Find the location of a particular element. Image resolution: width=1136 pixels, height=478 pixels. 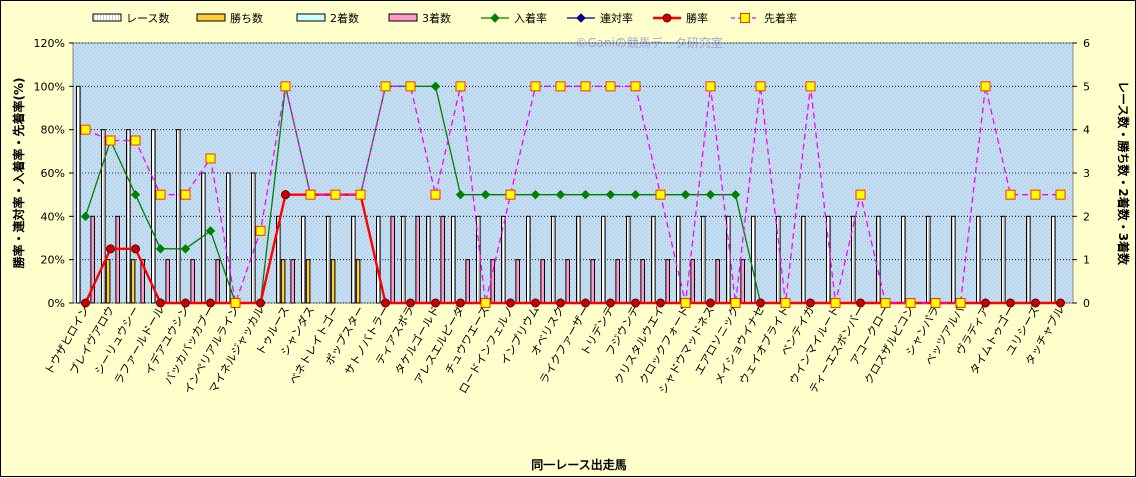

y-tick-left: 0% is located at coordinates (56, 303).